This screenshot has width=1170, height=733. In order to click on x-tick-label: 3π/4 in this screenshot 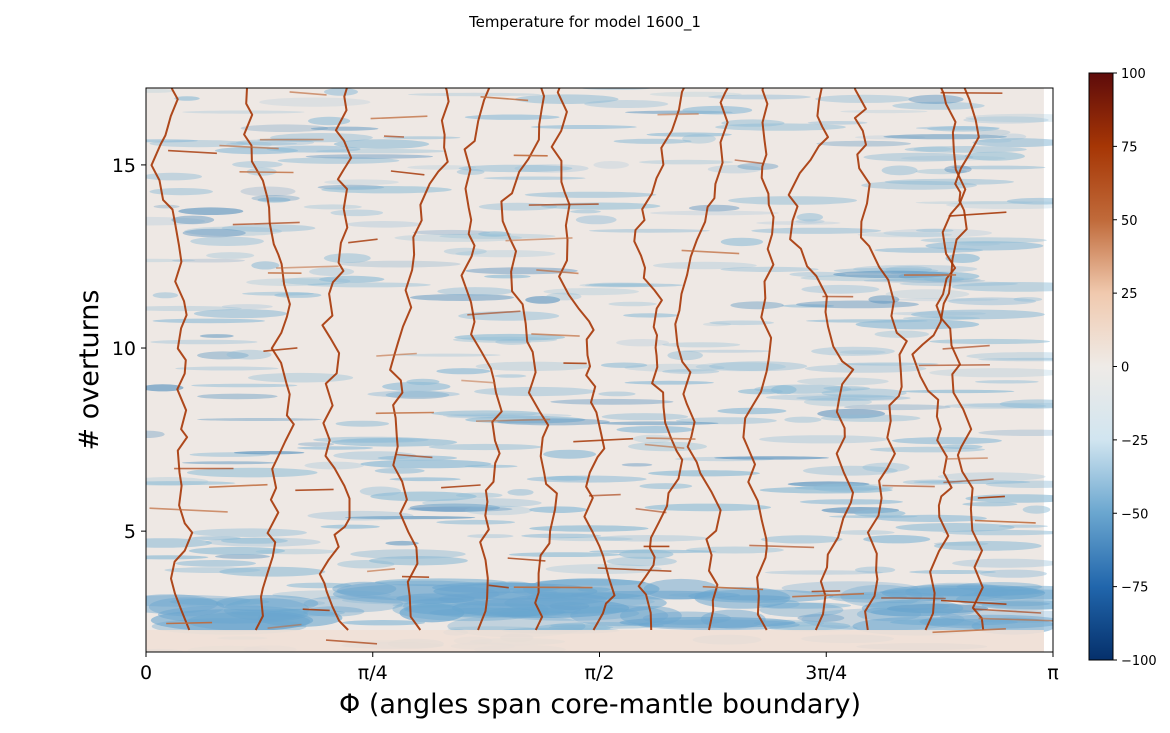, I will do `click(826, 673)`.